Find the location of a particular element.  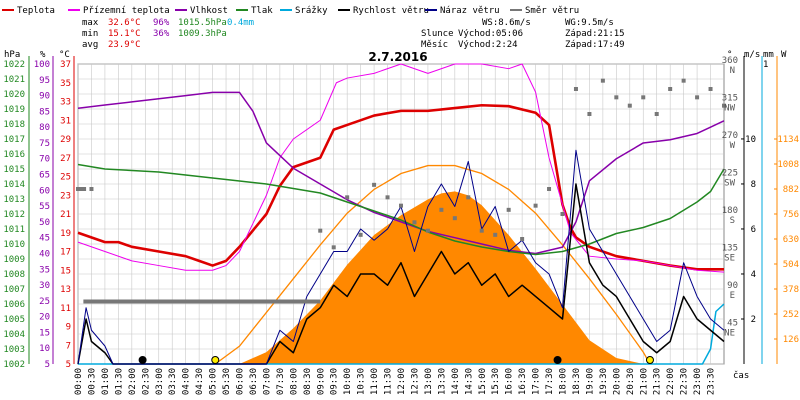

hpa-tick-label: 1020 is located at coordinates (14, 95).